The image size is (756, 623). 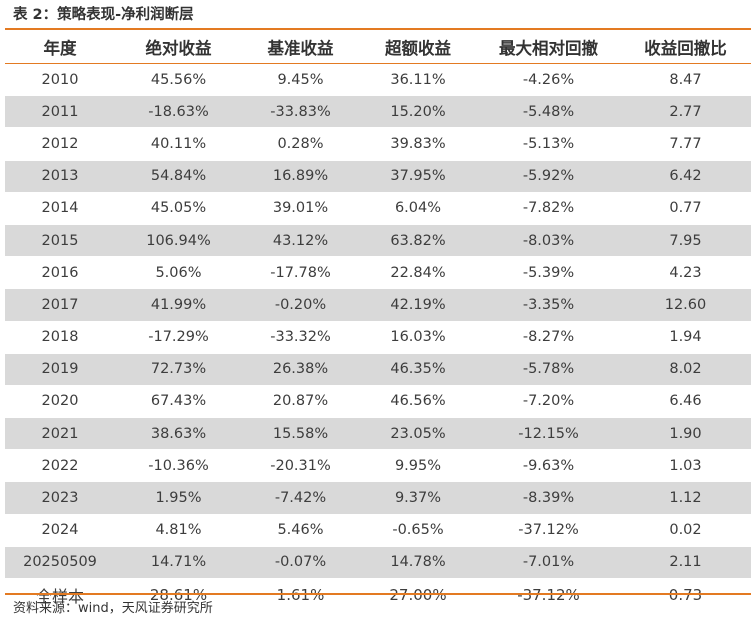 What do you see at coordinates (178, 401) in the screenshot?
I see `absolute-return-cell: 67.43%` at bounding box center [178, 401].